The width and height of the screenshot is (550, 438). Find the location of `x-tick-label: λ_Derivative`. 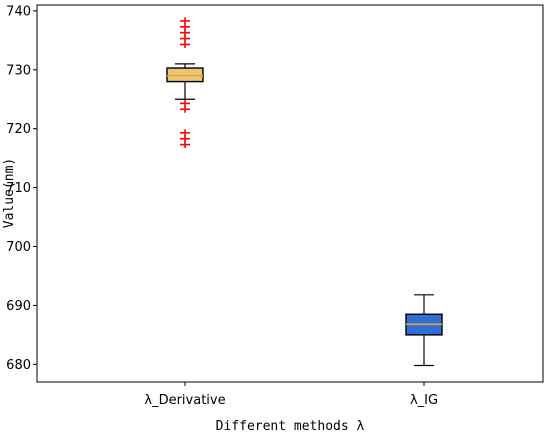

x-tick-label: λ_Derivative is located at coordinates (184, 400).